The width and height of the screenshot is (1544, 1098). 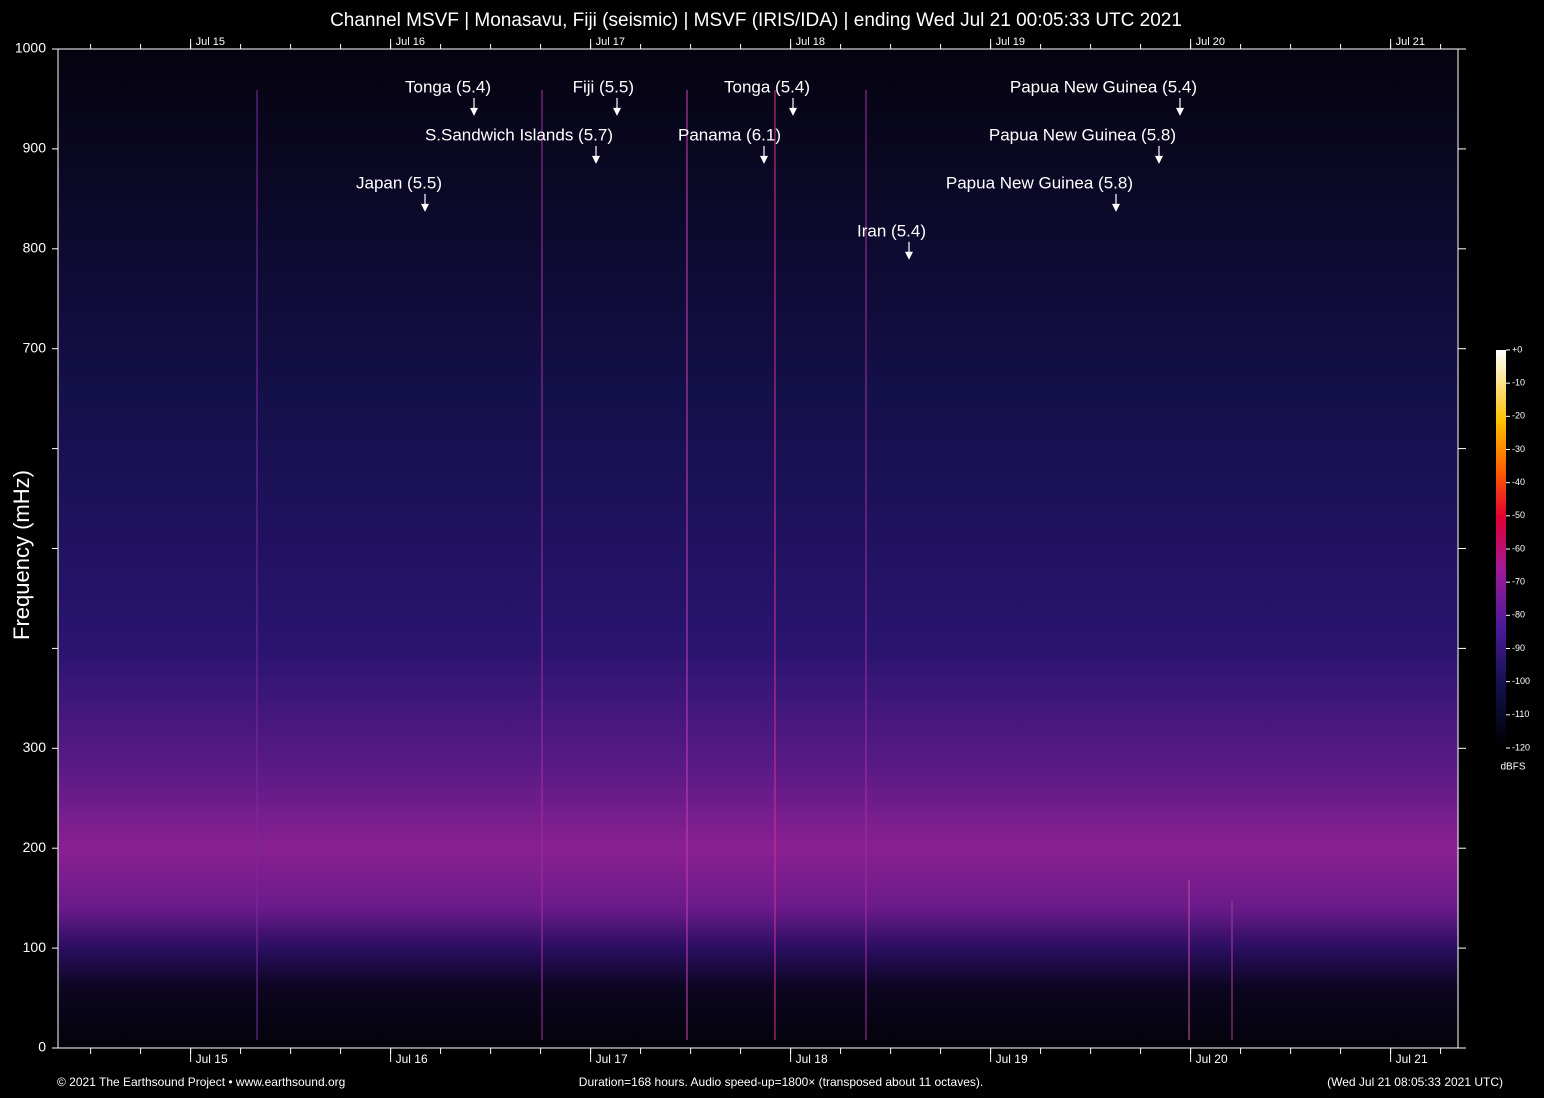 I want to click on x-tick-label: Jul 19, so click(x=1012, y=1059).